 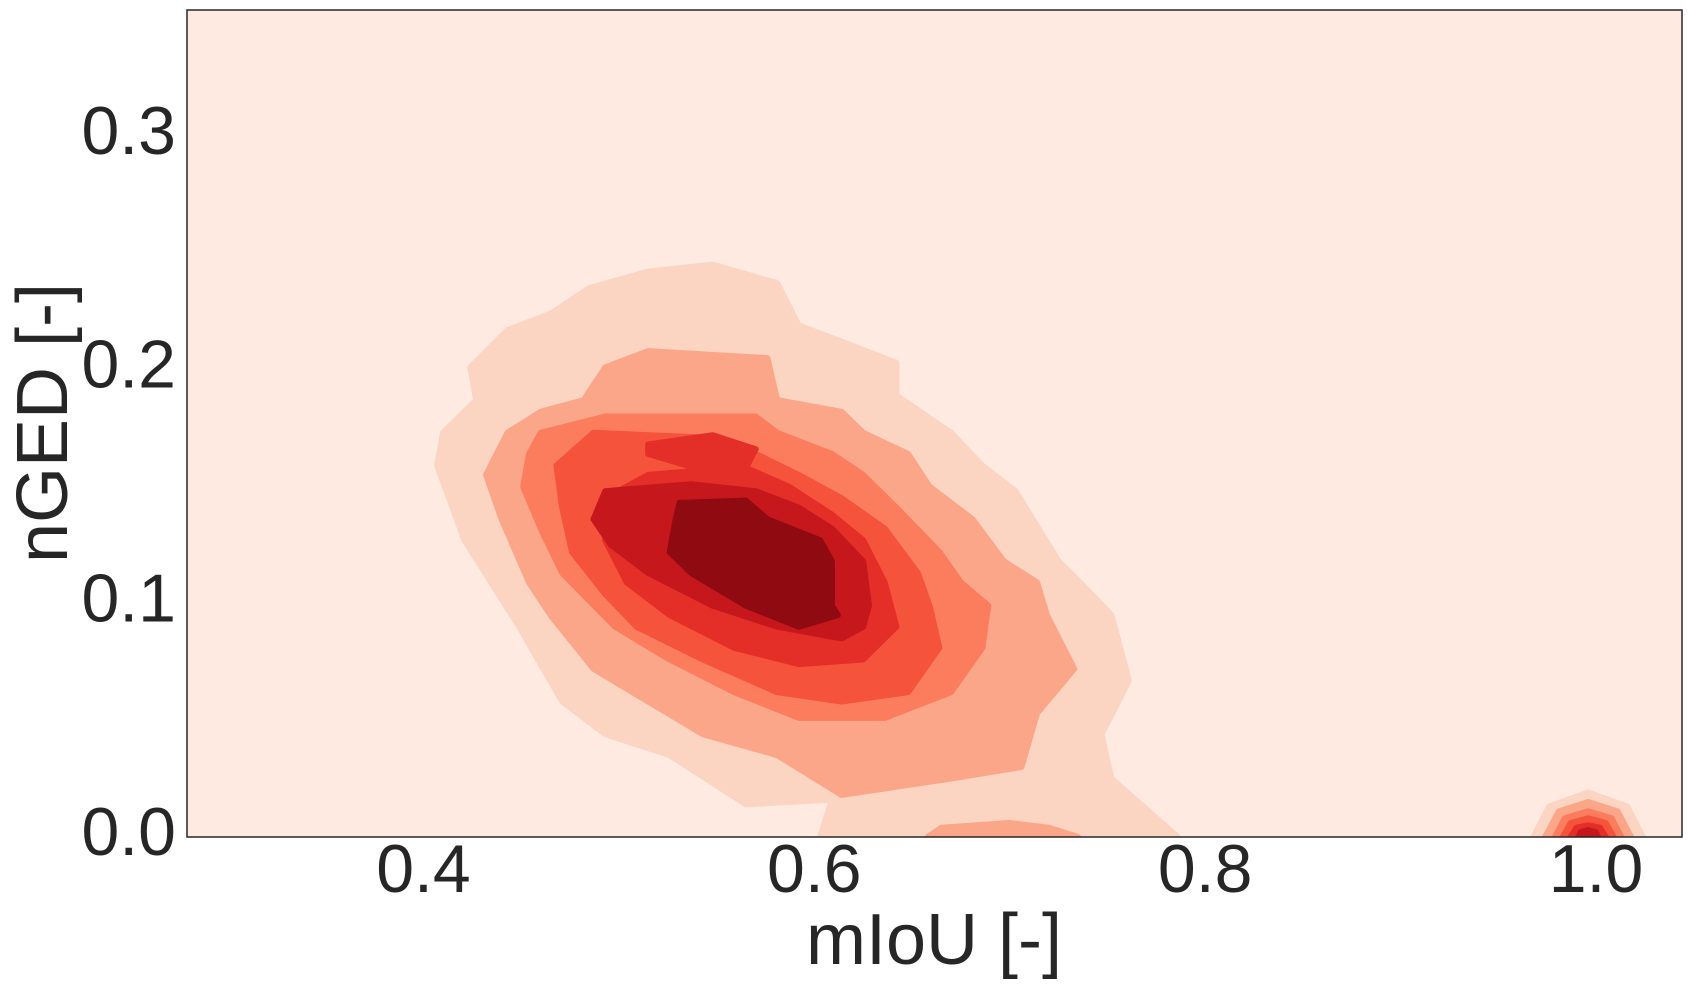 What do you see at coordinates (128, 131) in the screenshot?
I see `y-tick-label: 0.3` at bounding box center [128, 131].